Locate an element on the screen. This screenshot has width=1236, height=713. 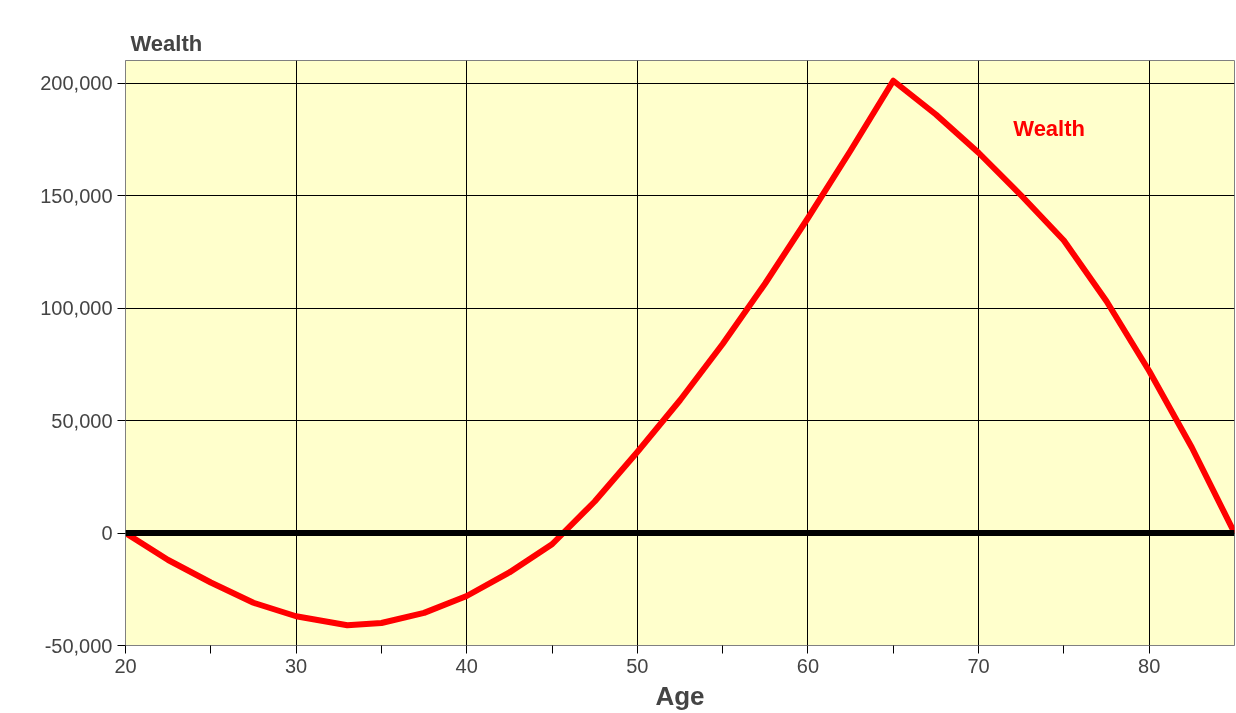
x-tick-label: 50 is located at coordinates (637, 665).